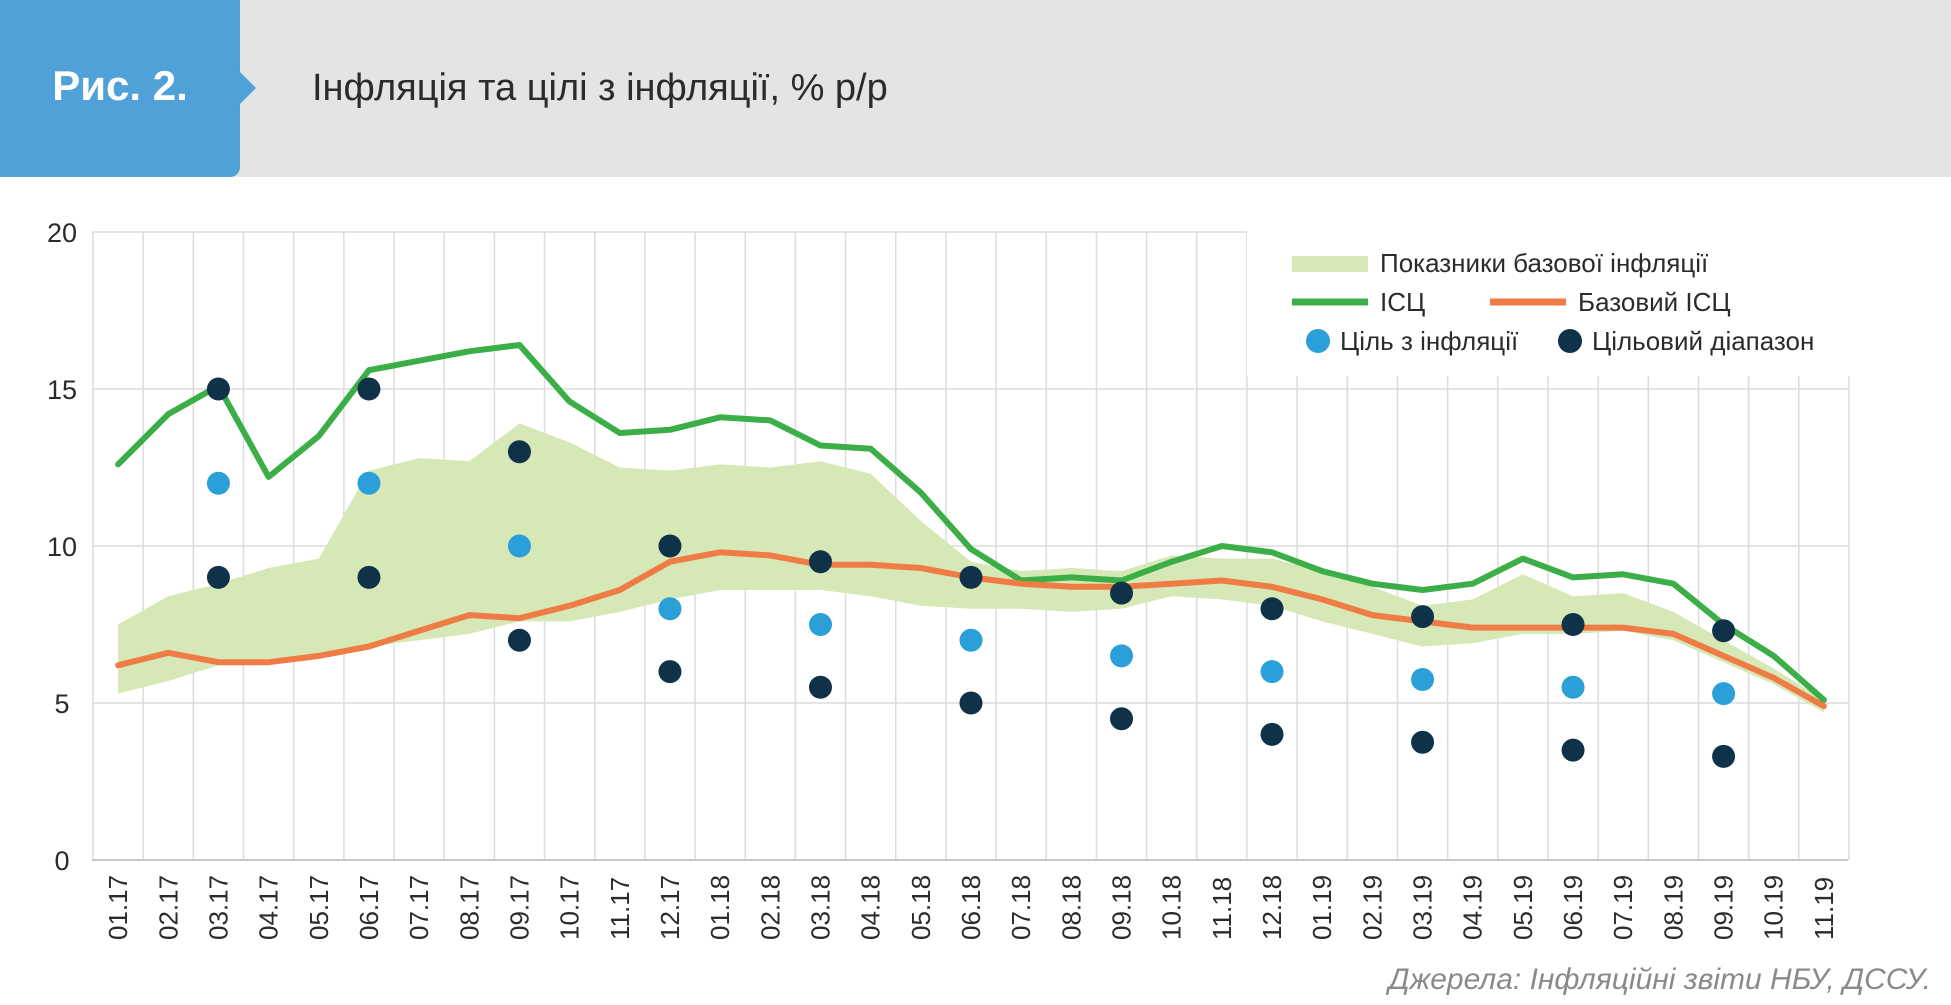  Describe the element at coordinates (1322, 907) in the screenshot. I see `x-tick-label: 01.19` at that location.